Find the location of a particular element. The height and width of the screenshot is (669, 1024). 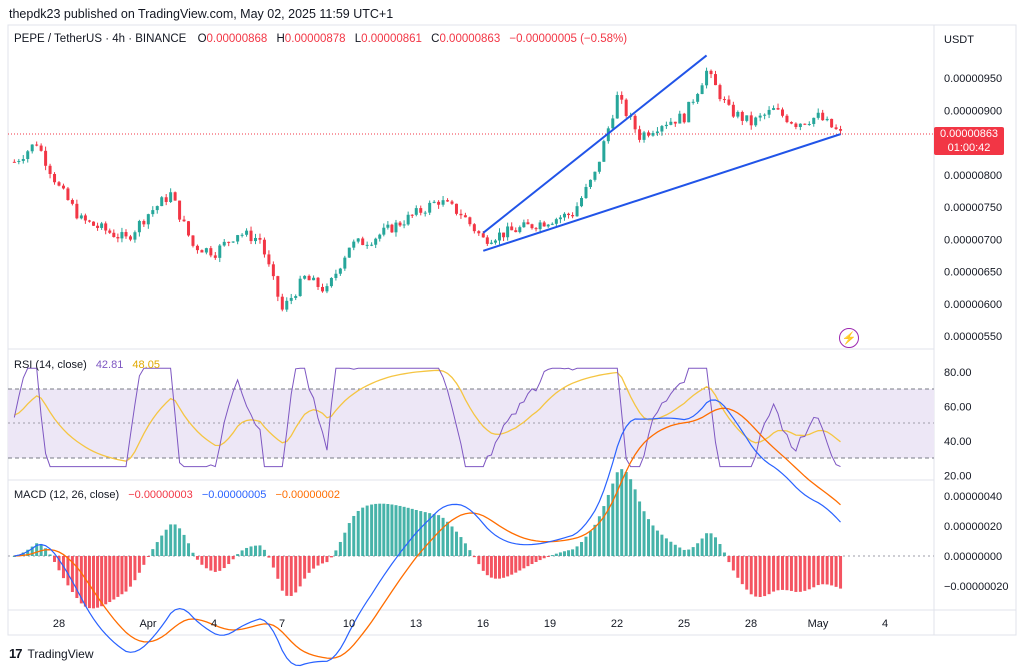

rsi-ma-value: 48.05 is located at coordinates (146, 365).